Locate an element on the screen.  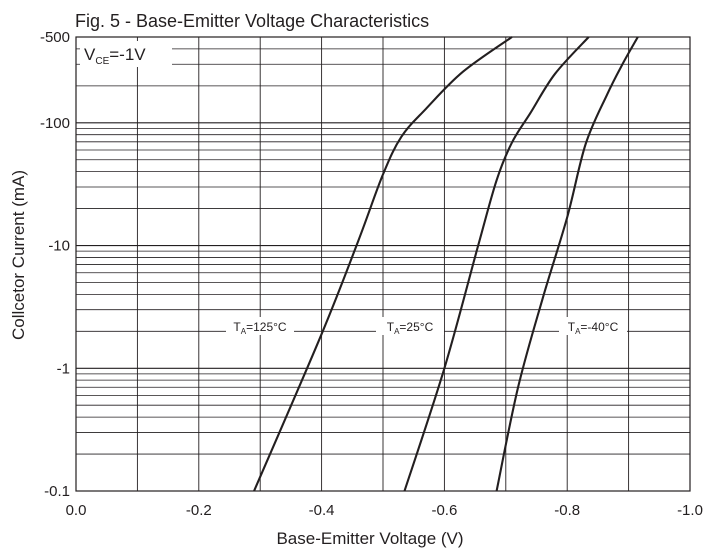
curve-label-text: TA=125°C is located at coordinates (260, 328).